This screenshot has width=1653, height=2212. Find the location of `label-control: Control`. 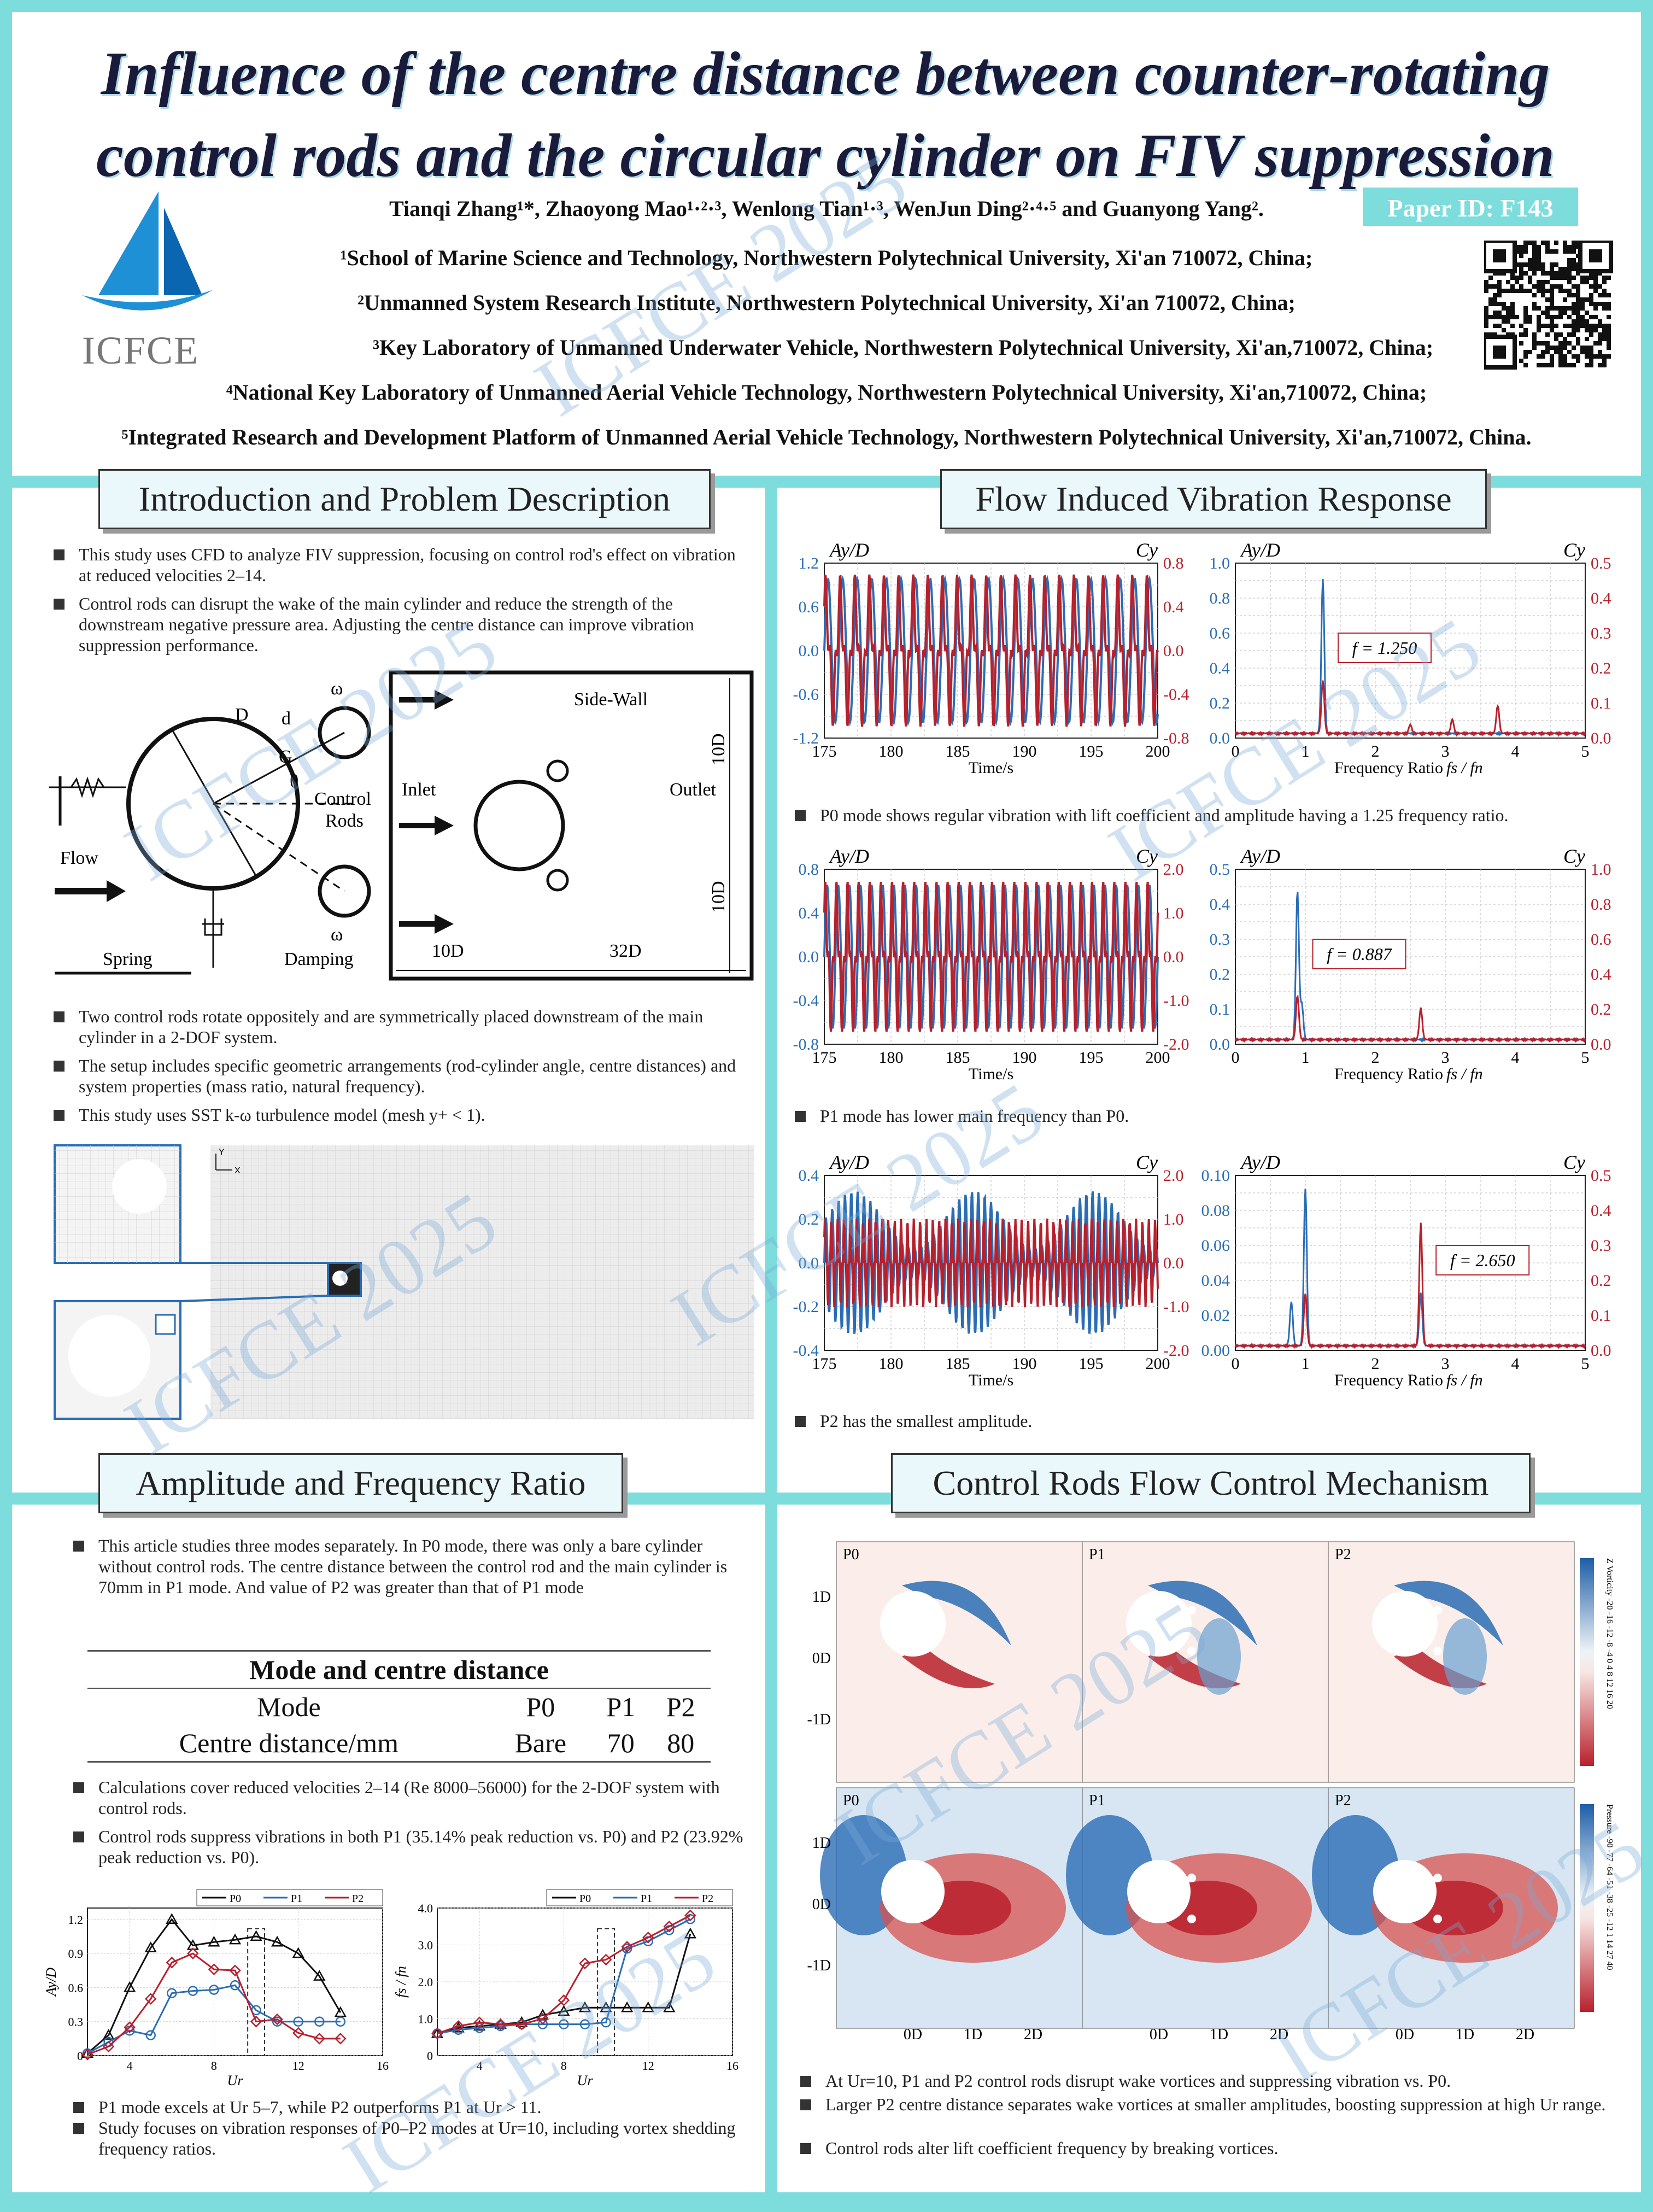

label-control: Control is located at coordinates (342, 799).